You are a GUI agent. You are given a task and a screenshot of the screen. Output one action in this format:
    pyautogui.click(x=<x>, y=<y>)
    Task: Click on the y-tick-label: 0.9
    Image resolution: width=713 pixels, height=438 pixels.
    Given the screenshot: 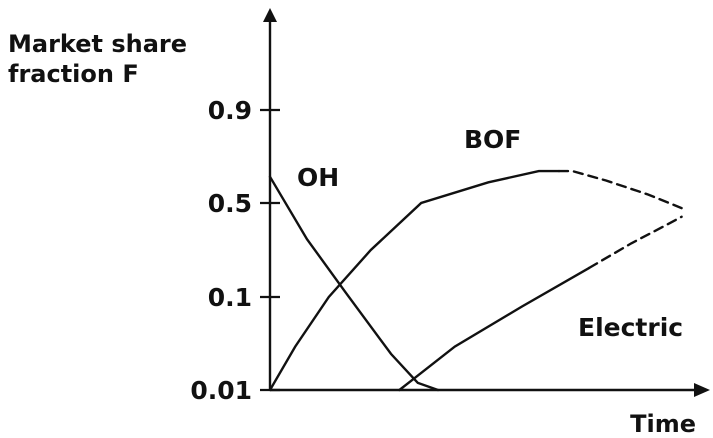 What is the action you would take?
    pyautogui.click(x=230, y=110)
    